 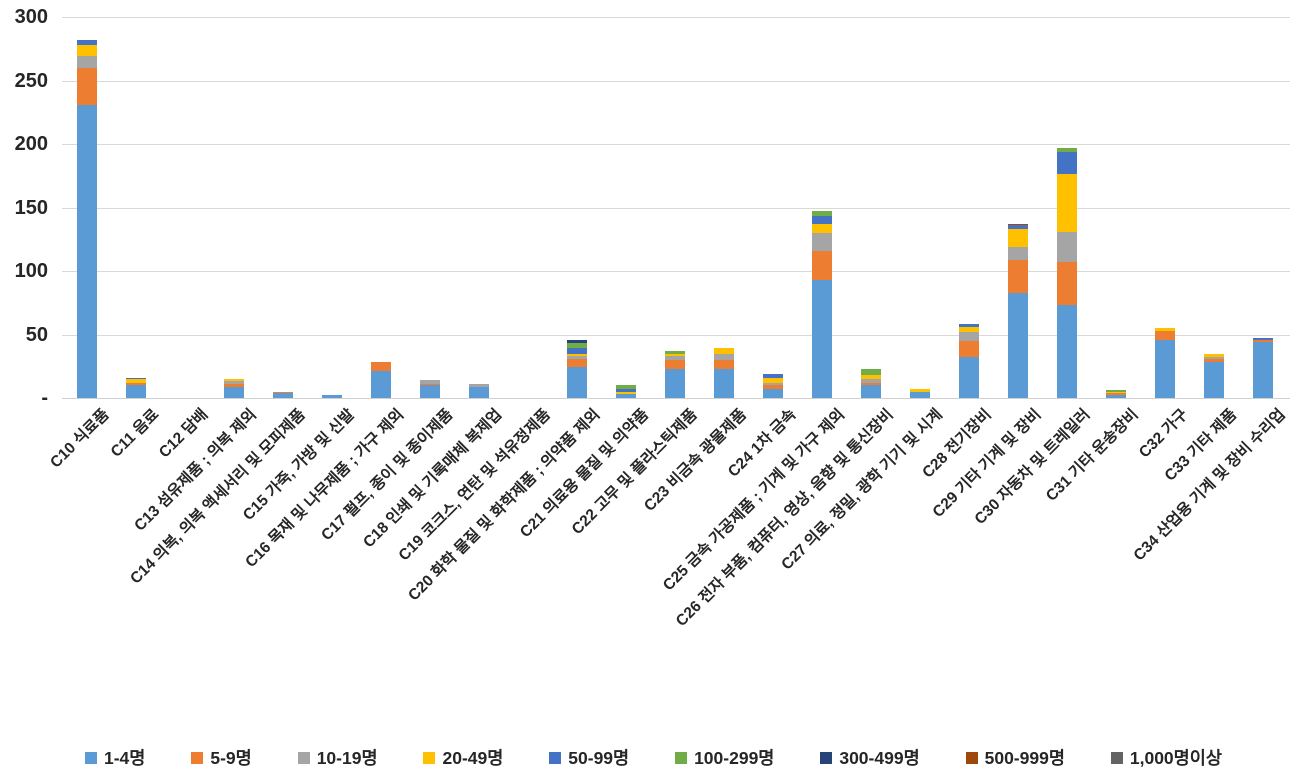 What do you see at coordinates (1024, 758) in the screenshot?
I see `legend-label: 500-999명` at bounding box center [1024, 758].